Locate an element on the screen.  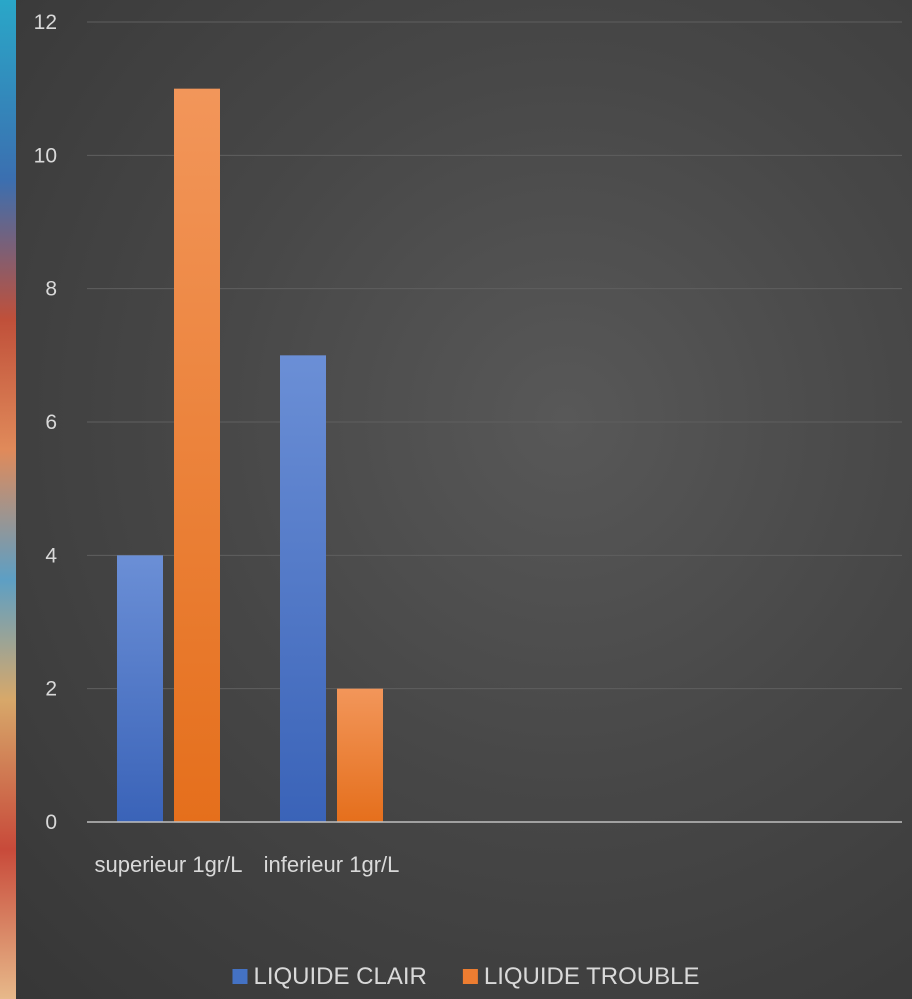
y-axis: 0 2 4 6 8 10 12 is located at coordinates (46, 422).